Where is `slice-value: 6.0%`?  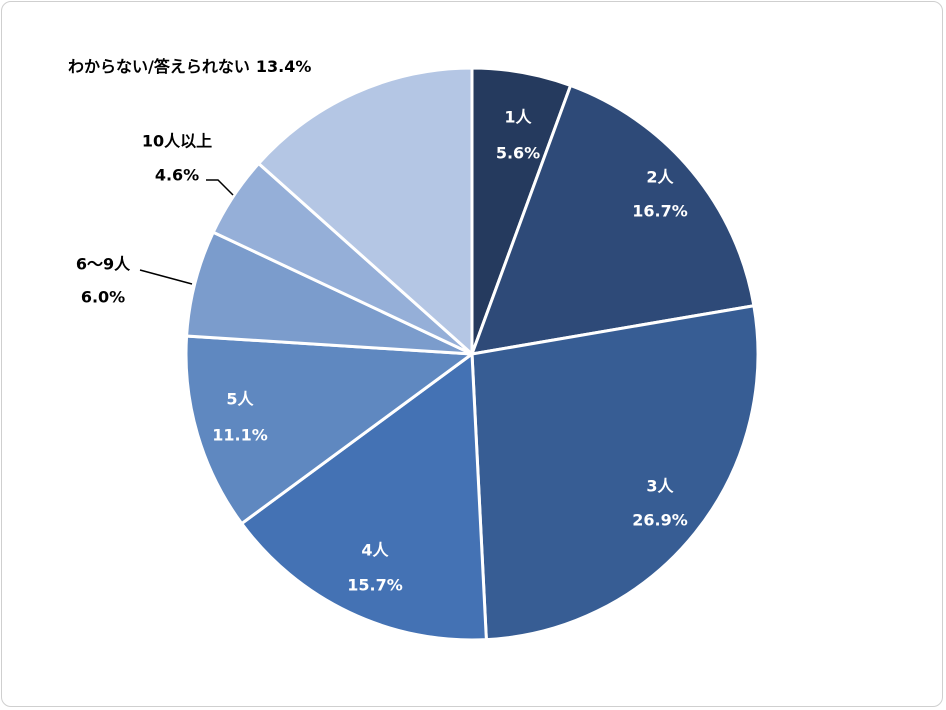 slice-value: 6.0% is located at coordinates (103, 297).